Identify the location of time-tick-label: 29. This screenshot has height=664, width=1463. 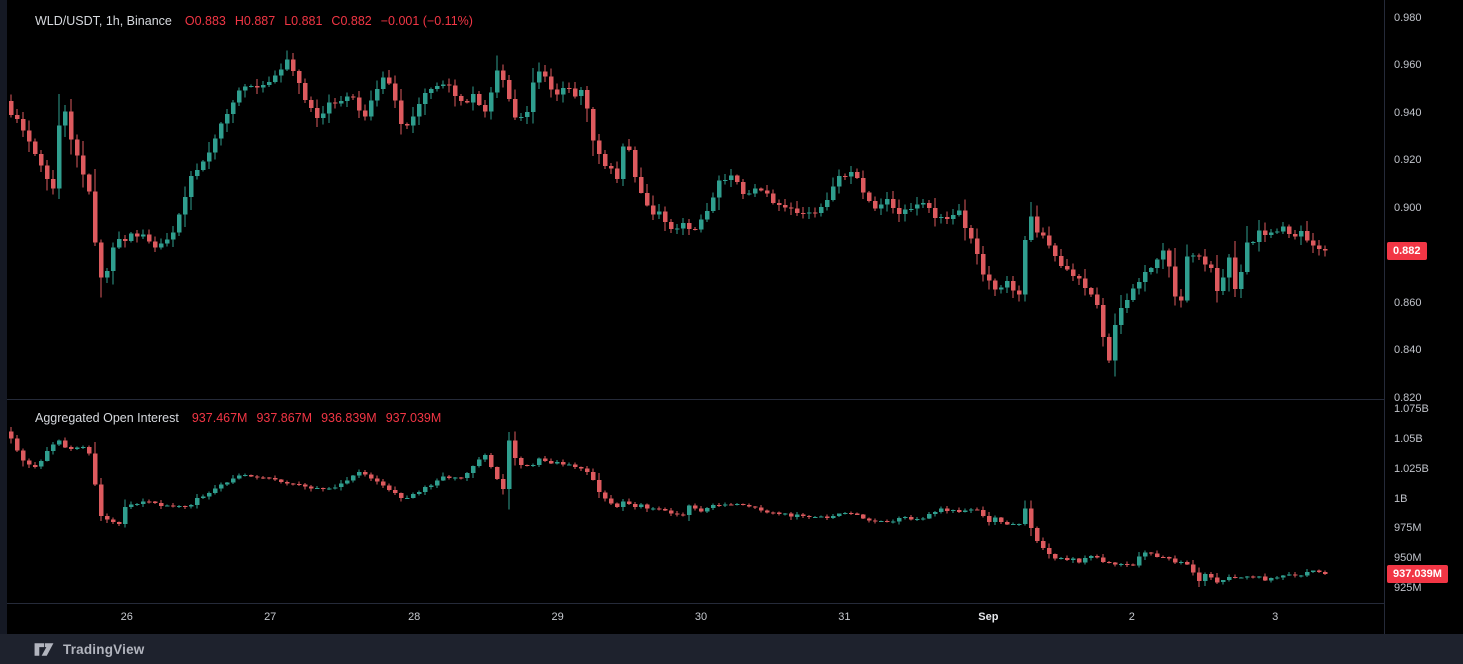
(557, 617).